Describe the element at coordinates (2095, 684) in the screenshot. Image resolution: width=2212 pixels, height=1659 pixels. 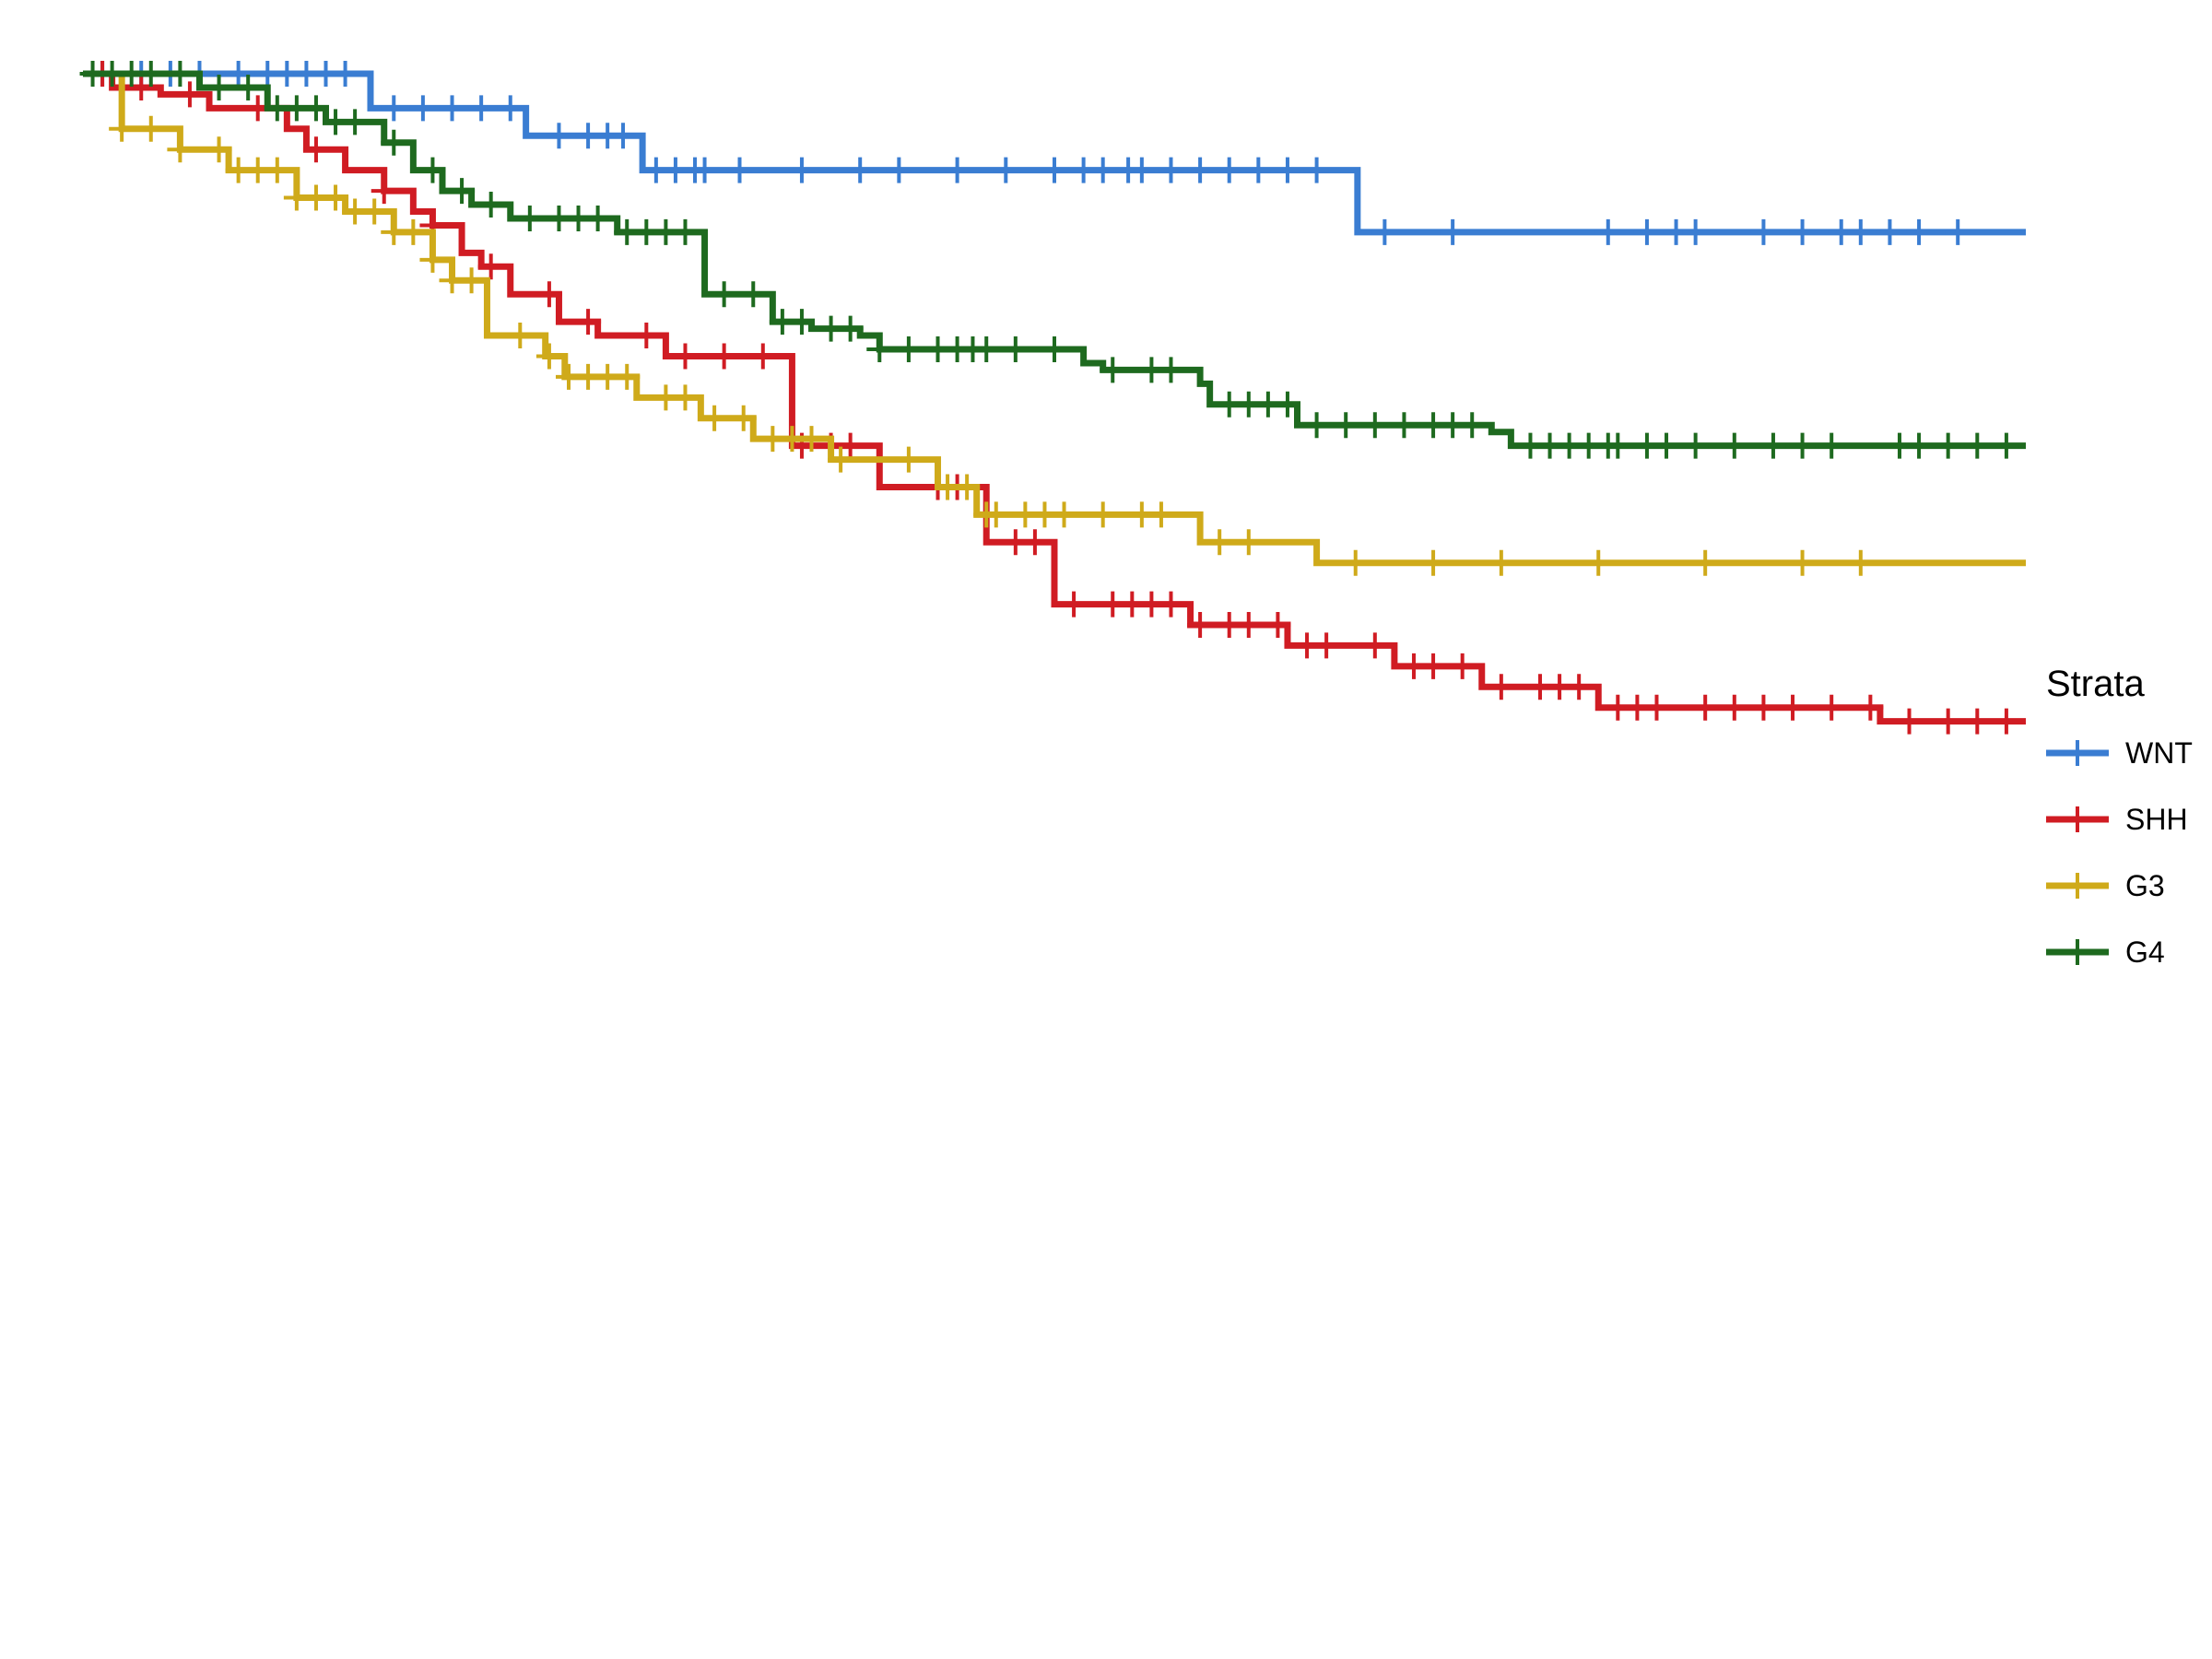
I see `legend-title: Strata` at that location.